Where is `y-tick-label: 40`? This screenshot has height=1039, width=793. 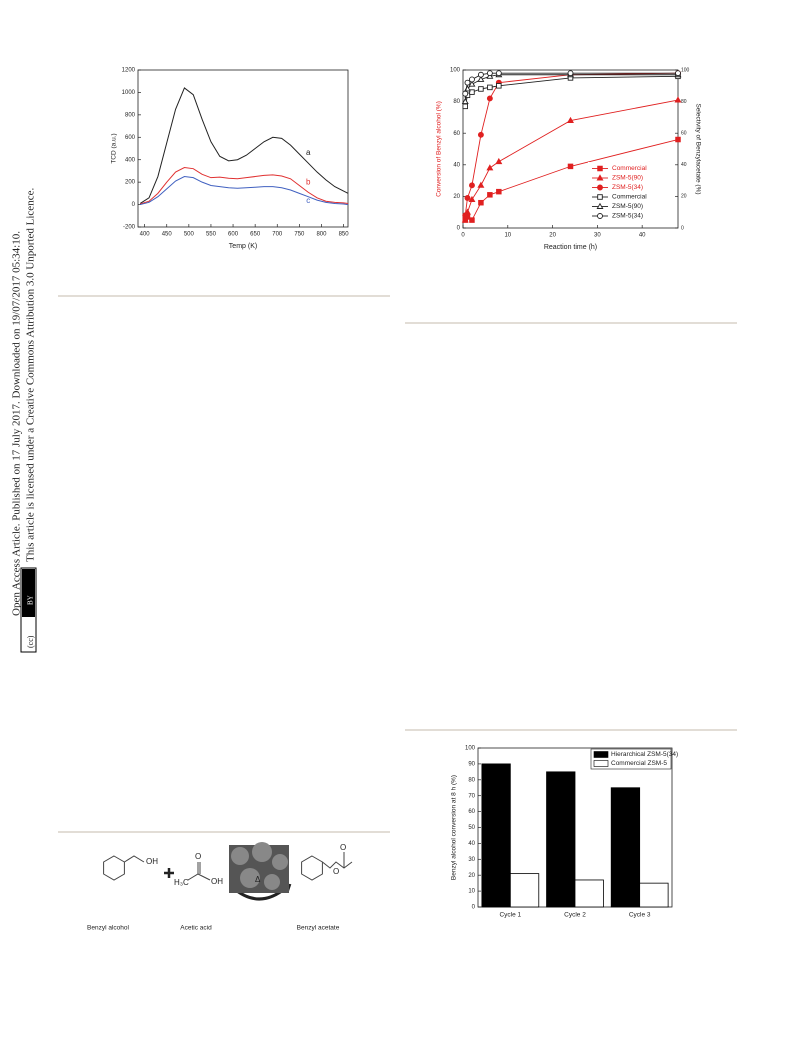 y-tick-label: 40 is located at coordinates (456, 165).